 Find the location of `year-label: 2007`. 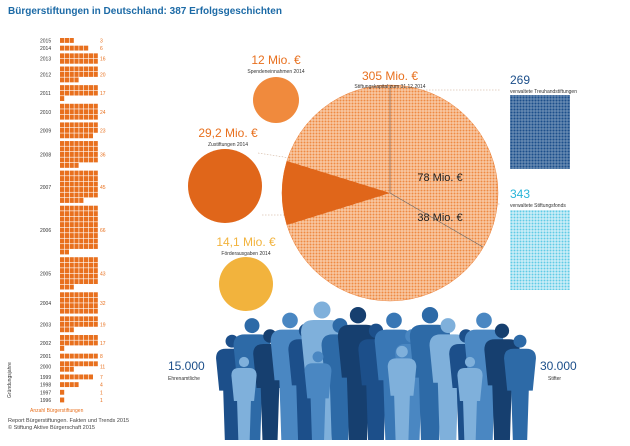

year-label: 2007 is located at coordinates (45, 188).